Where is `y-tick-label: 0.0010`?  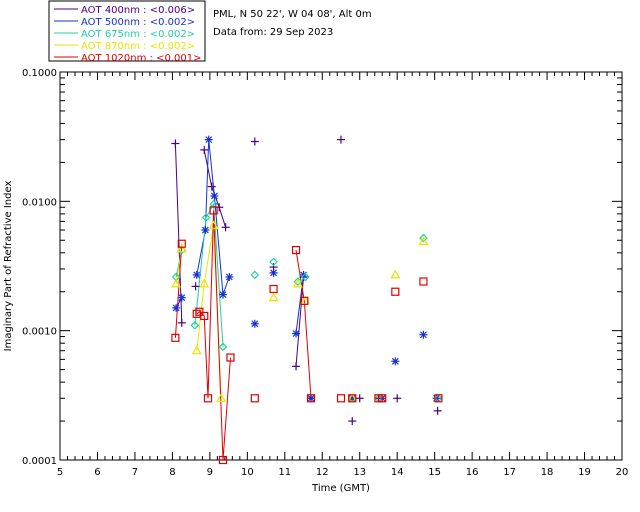
y-tick-label: 0.0010 is located at coordinates (39, 332).